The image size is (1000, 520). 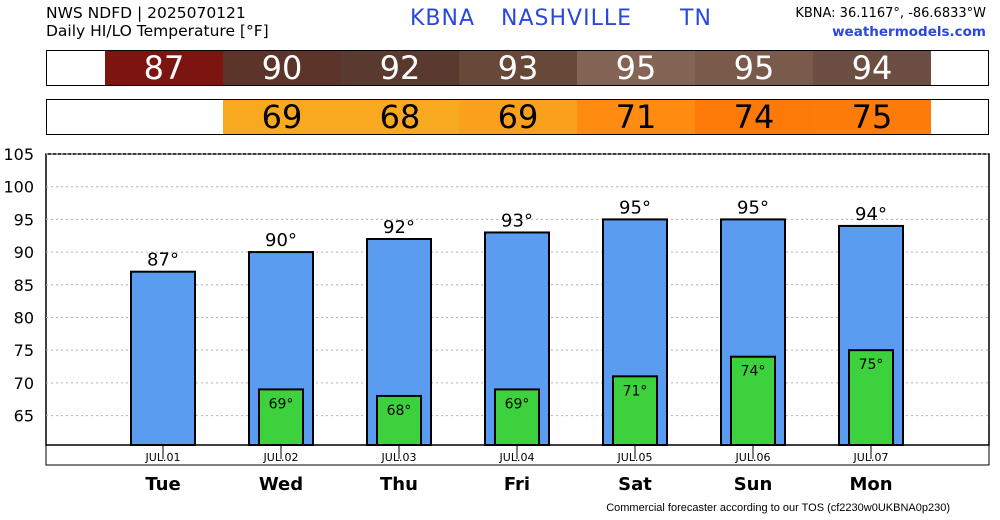 What do you see at coordinates (753, 372) in the screenshot?
I see `lo-bar-label: 74°` at bounding box center [753, 372].